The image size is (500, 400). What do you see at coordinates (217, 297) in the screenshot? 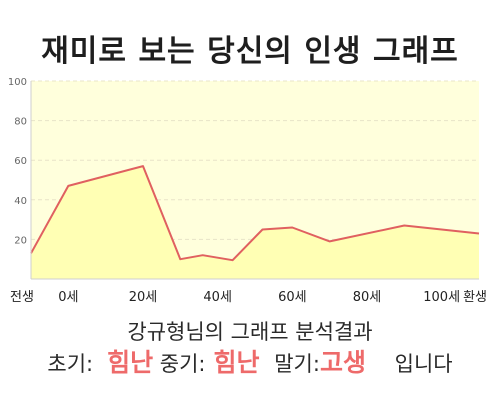
I see `x-tick-label: 40세` at bounding box center [217, 297].